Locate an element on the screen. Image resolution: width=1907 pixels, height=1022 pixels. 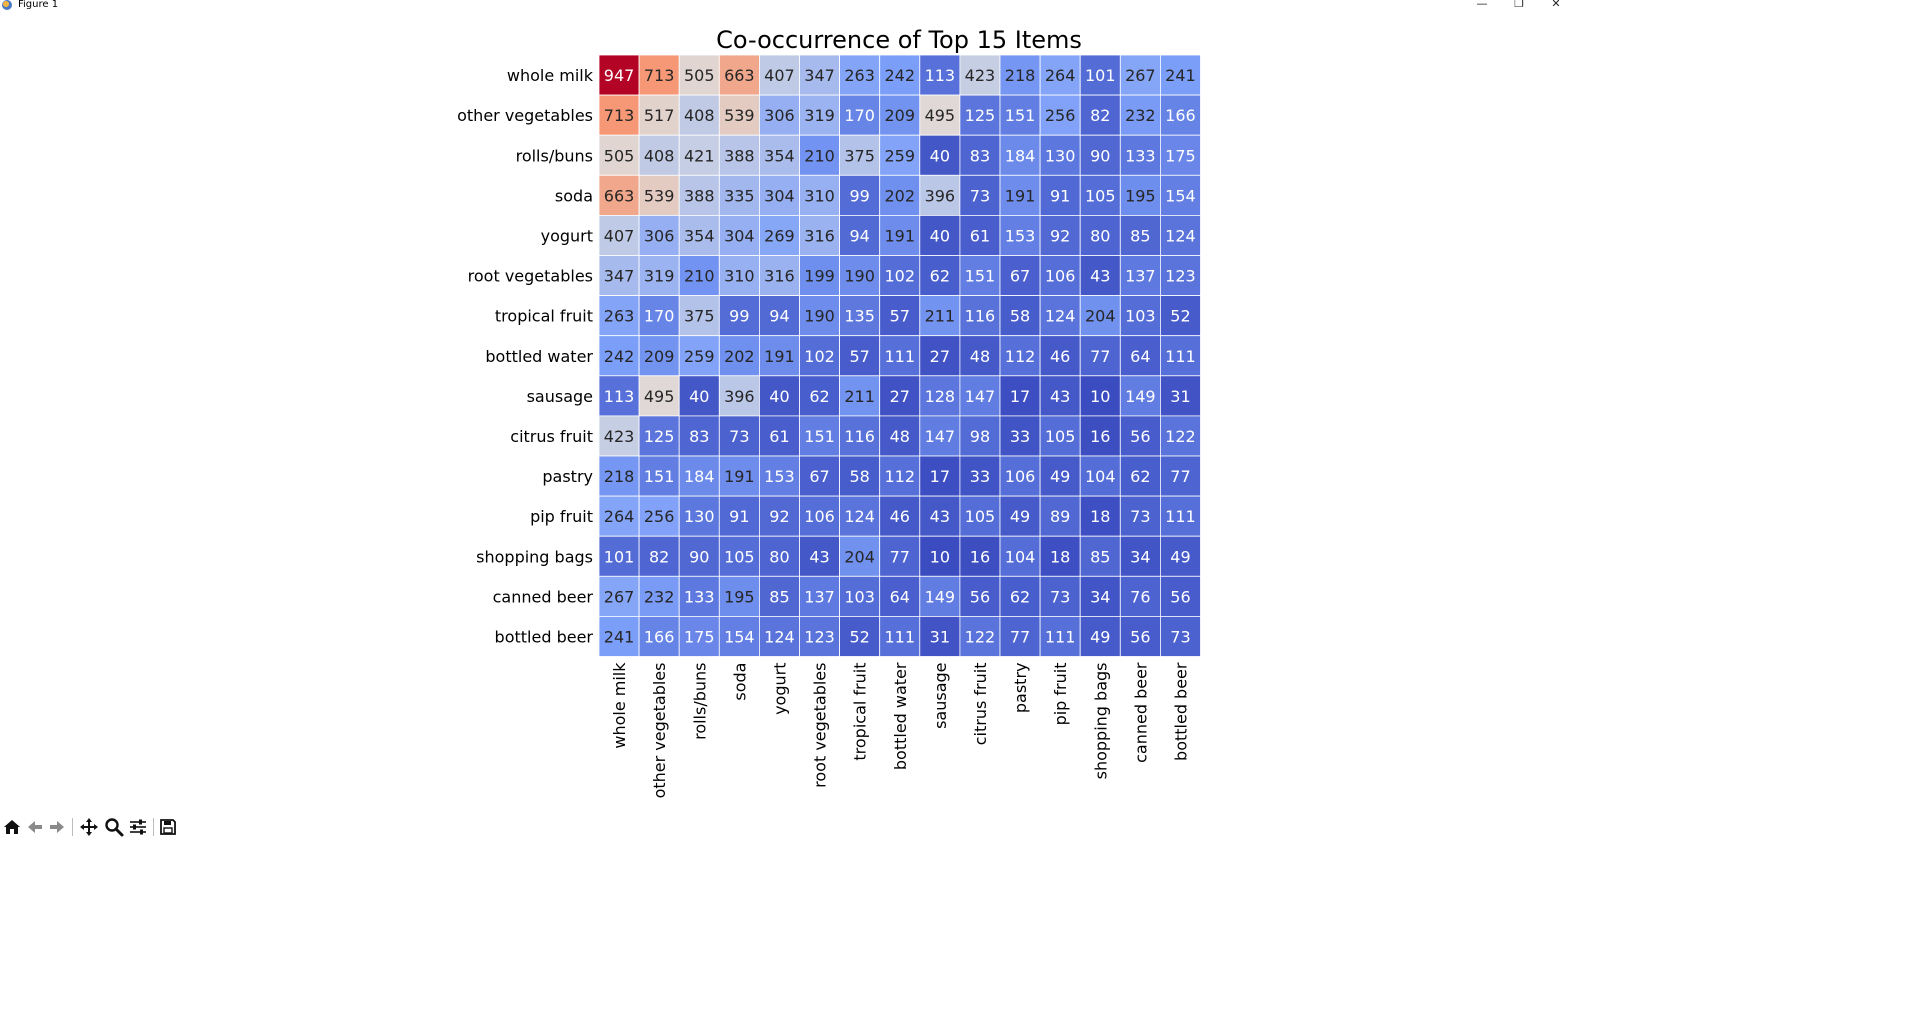
heatmap-cell-whole-milk-other-vegetables is located at coordinates (659, 75).